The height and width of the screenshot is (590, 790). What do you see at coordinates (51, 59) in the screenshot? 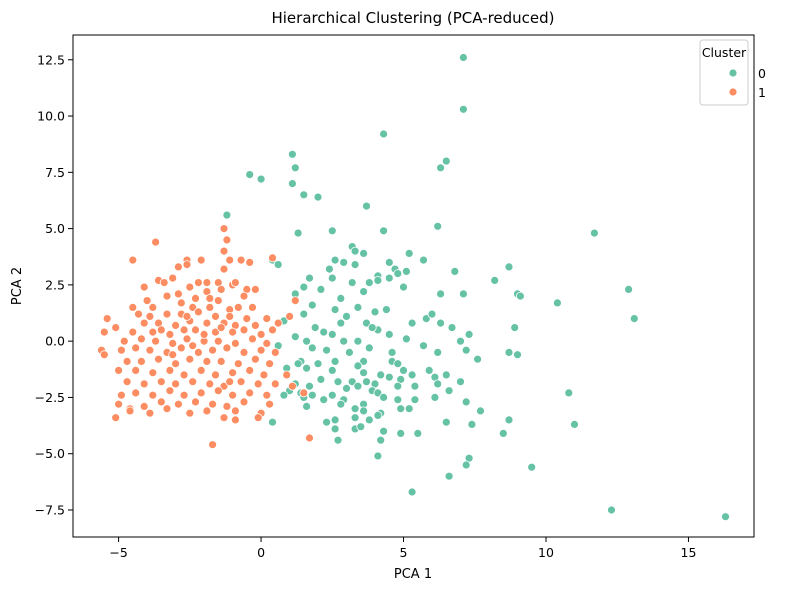
I see `y-tick-label: 12.5` at bounding box center [51, 59].